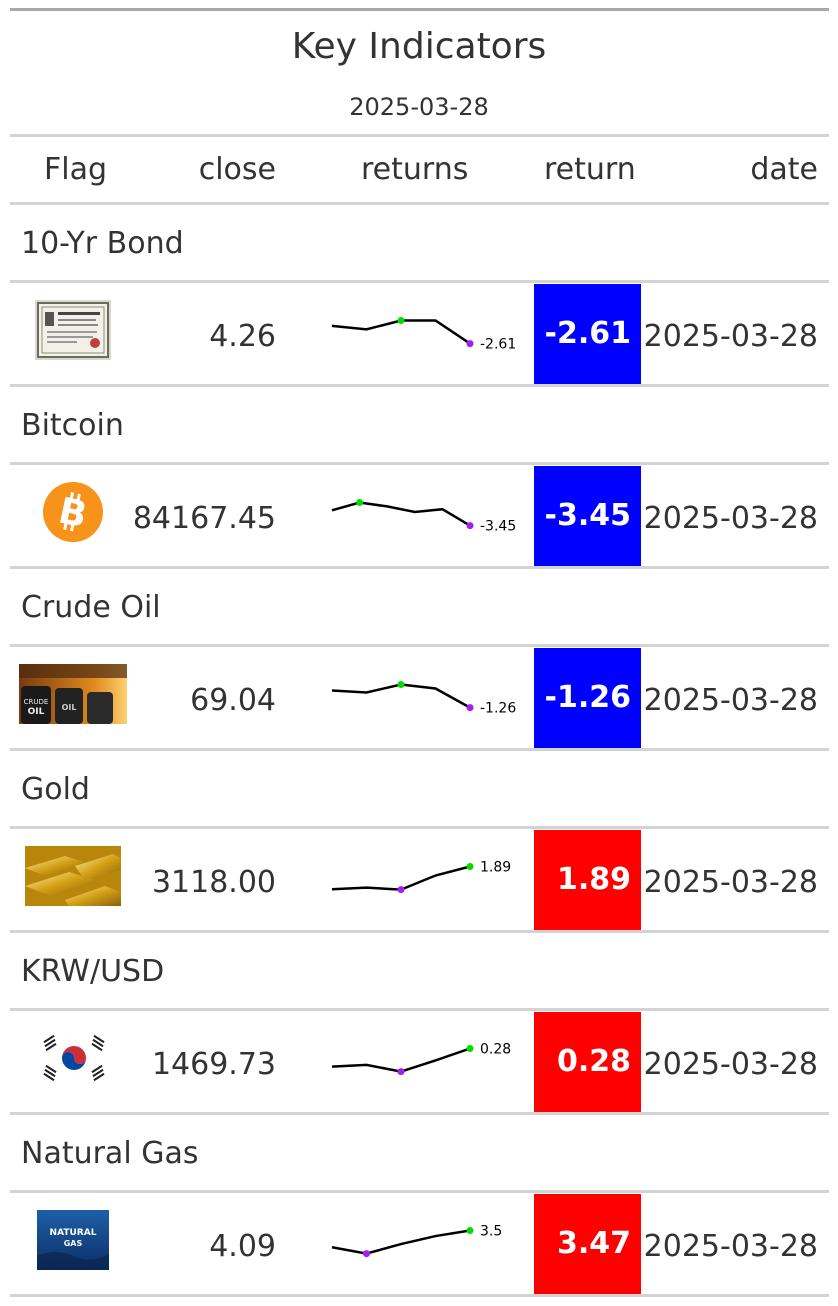 The width and height of the screenshot is (838, 1306). I want to click on group-label: KRW/USD, so click(93, 971).